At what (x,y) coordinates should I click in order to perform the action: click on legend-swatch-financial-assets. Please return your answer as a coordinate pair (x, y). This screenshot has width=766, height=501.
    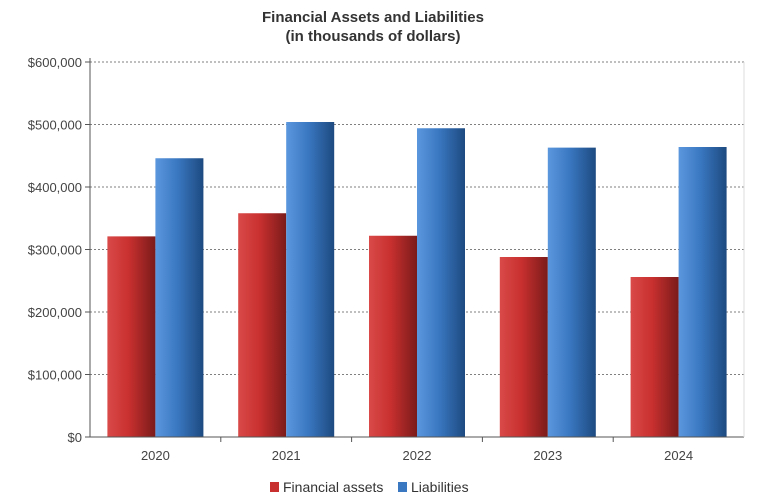
    Looking at the image, I should click on (274, 487).